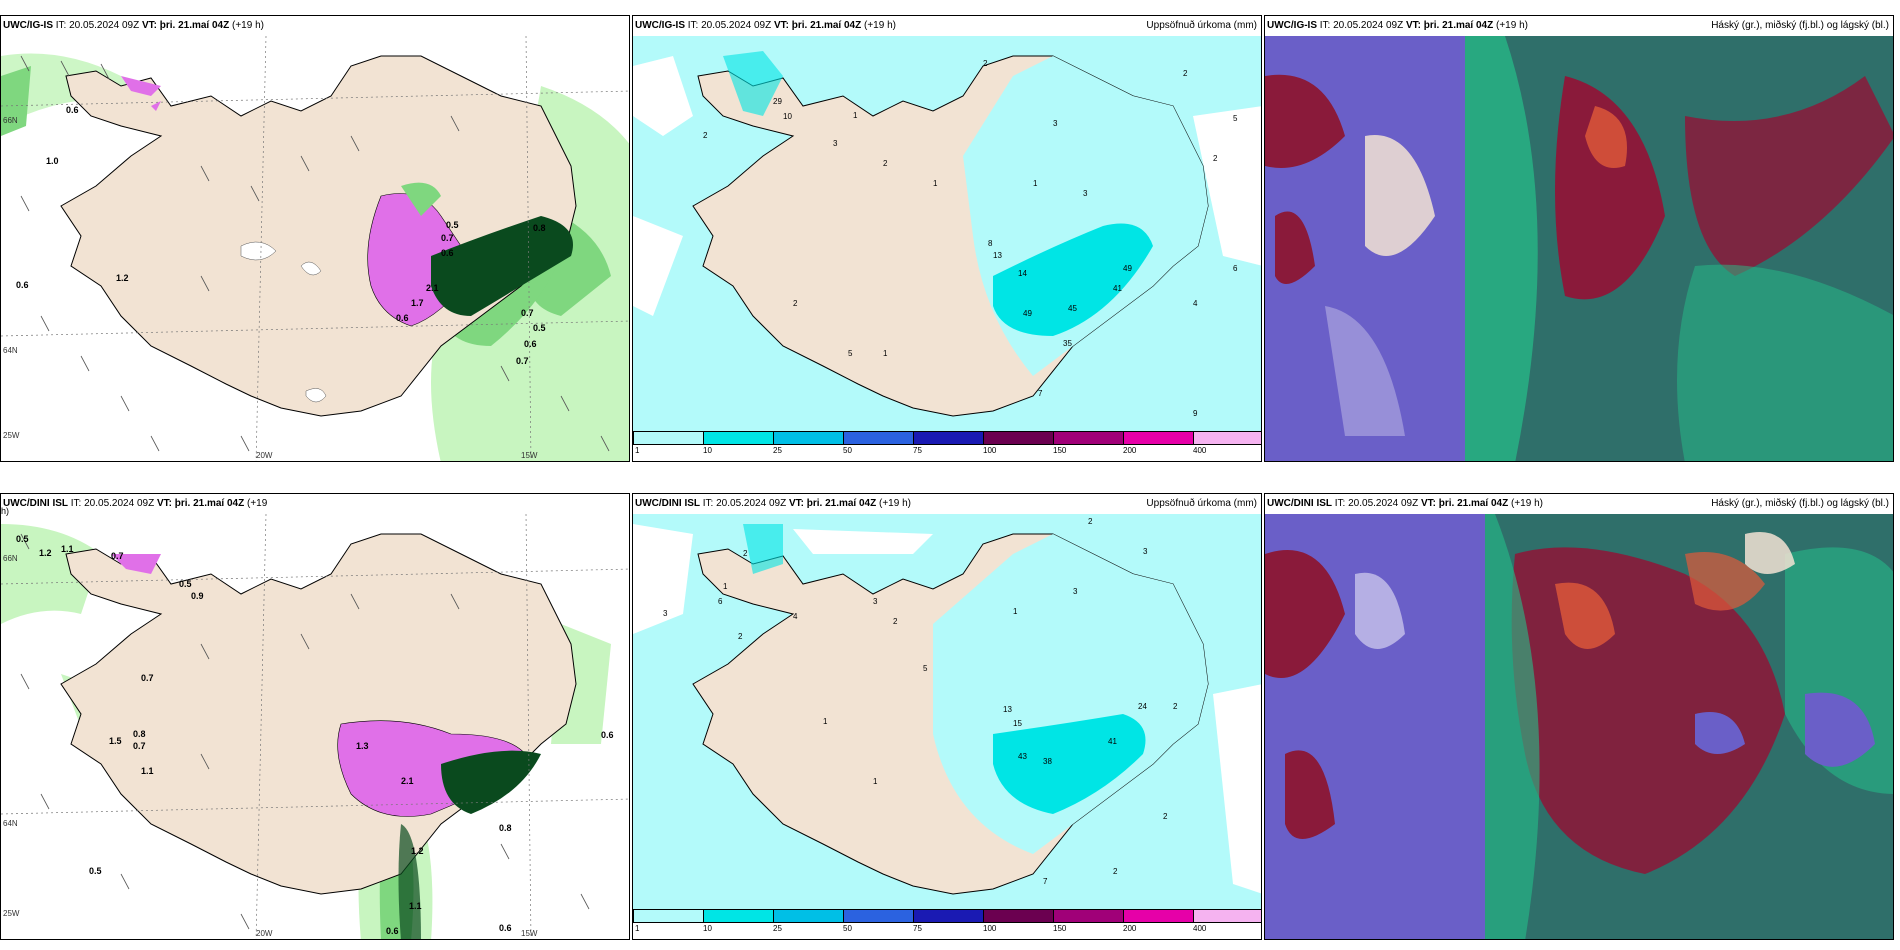  I want to click on scale-tick: 400, so click(1200, 450).